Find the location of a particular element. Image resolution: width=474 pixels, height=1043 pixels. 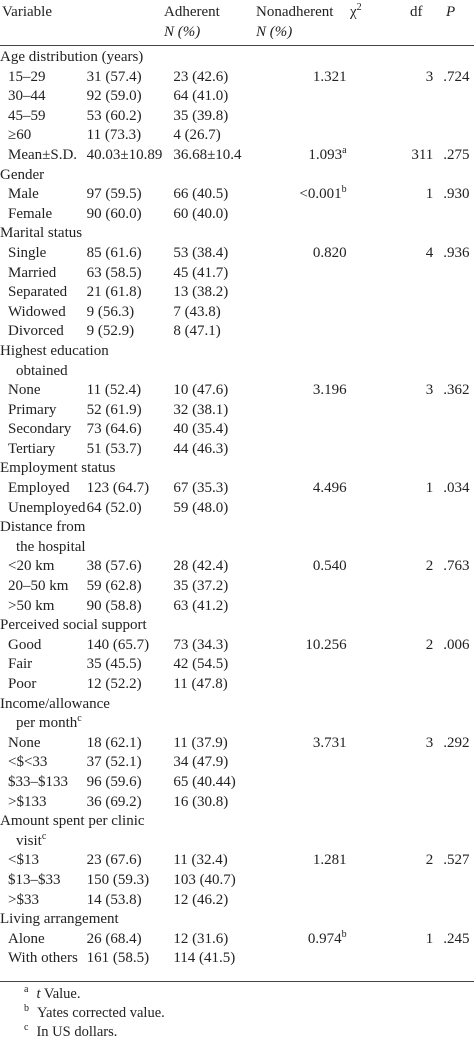

table-row: Tertiary 51 (53.7) 44 (46.3) is located at coordinates (237, 450).